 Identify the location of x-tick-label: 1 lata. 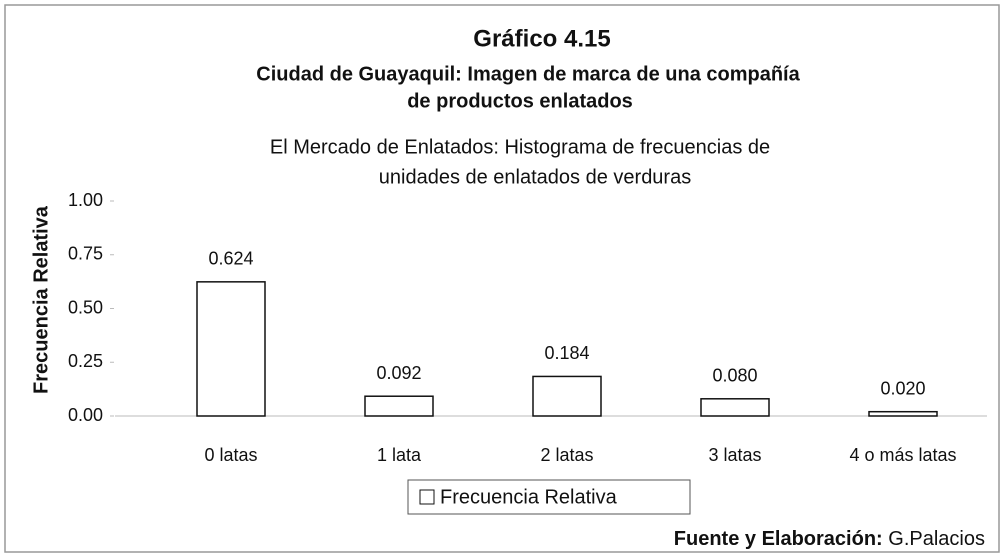
(399, 455).